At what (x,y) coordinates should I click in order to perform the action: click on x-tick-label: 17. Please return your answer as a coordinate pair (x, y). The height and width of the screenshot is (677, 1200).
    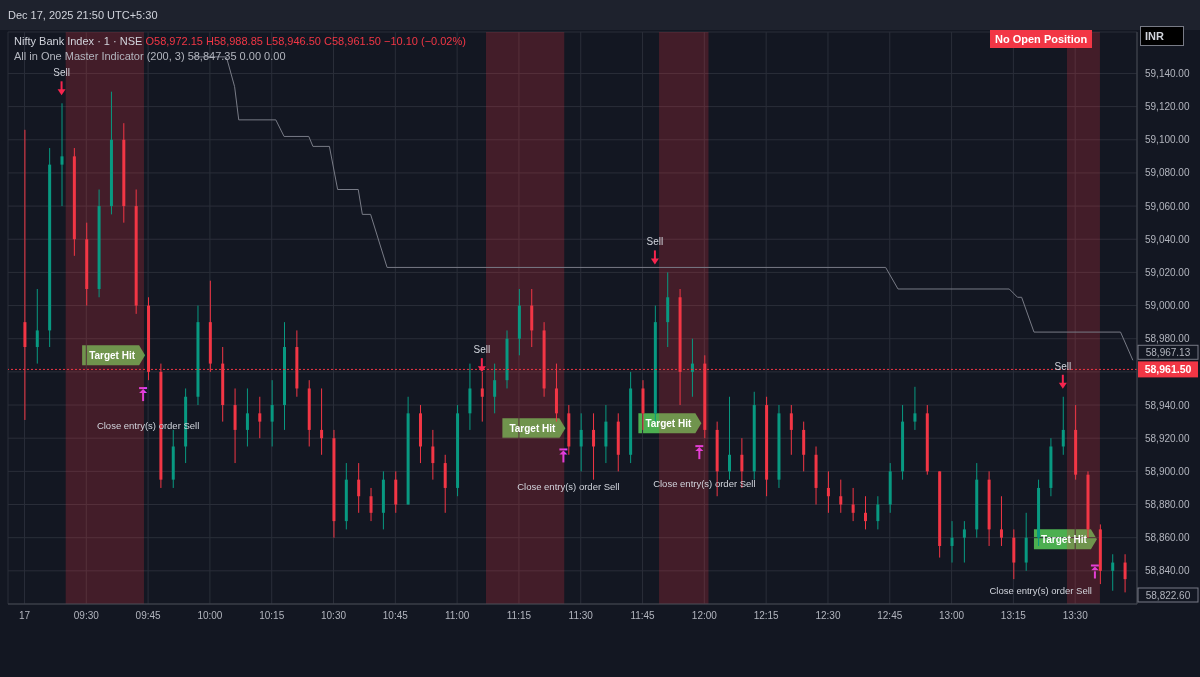
    Looking at the image, I should click on (24, 616).